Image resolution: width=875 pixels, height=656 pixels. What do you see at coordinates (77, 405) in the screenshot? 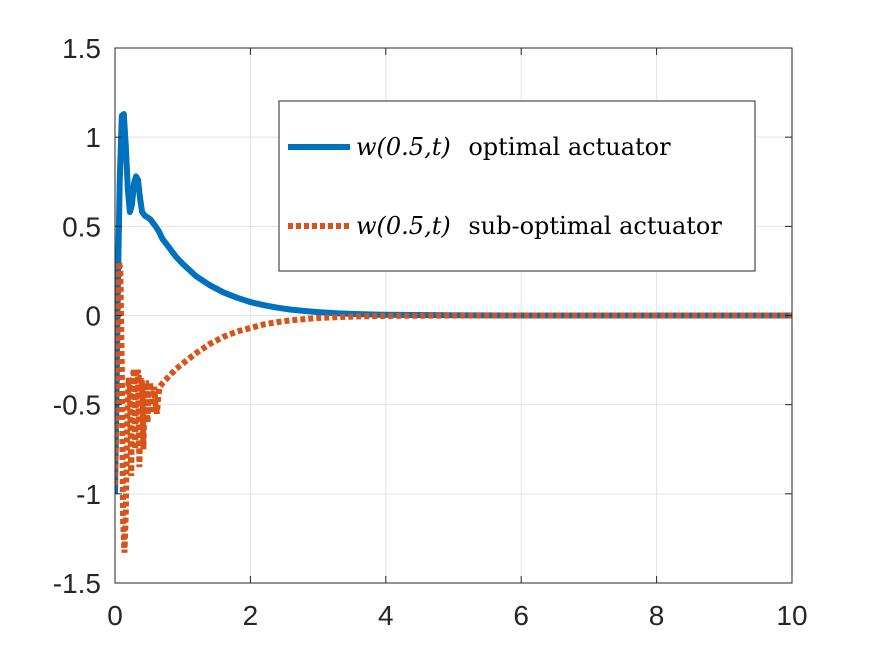
I see `y-tick-label: -0.5` at bounding box center [77, 405].